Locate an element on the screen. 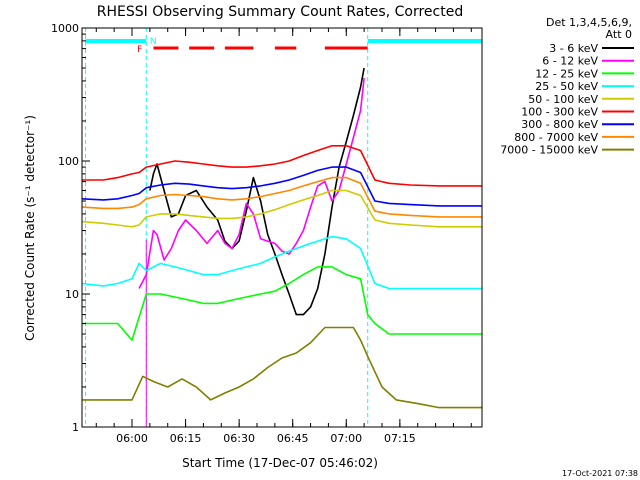  series-3-line is located at coordinates (282, 303).